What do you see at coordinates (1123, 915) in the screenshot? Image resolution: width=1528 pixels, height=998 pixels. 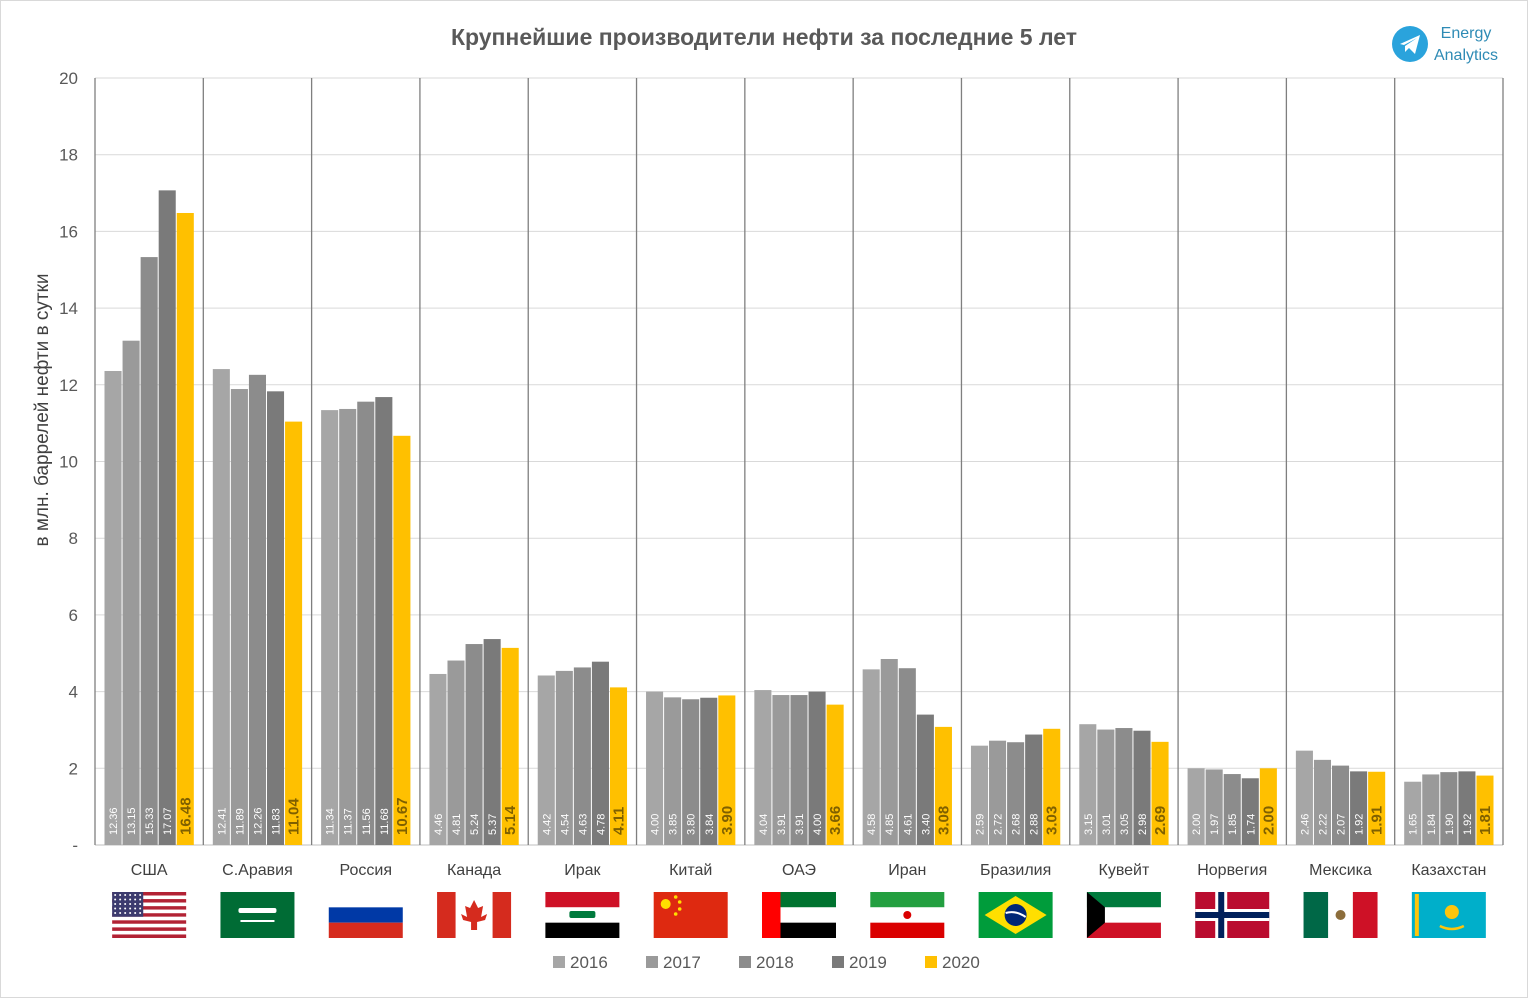 I see `kuwait-flag-icon` at bounding box center [1123, 915].